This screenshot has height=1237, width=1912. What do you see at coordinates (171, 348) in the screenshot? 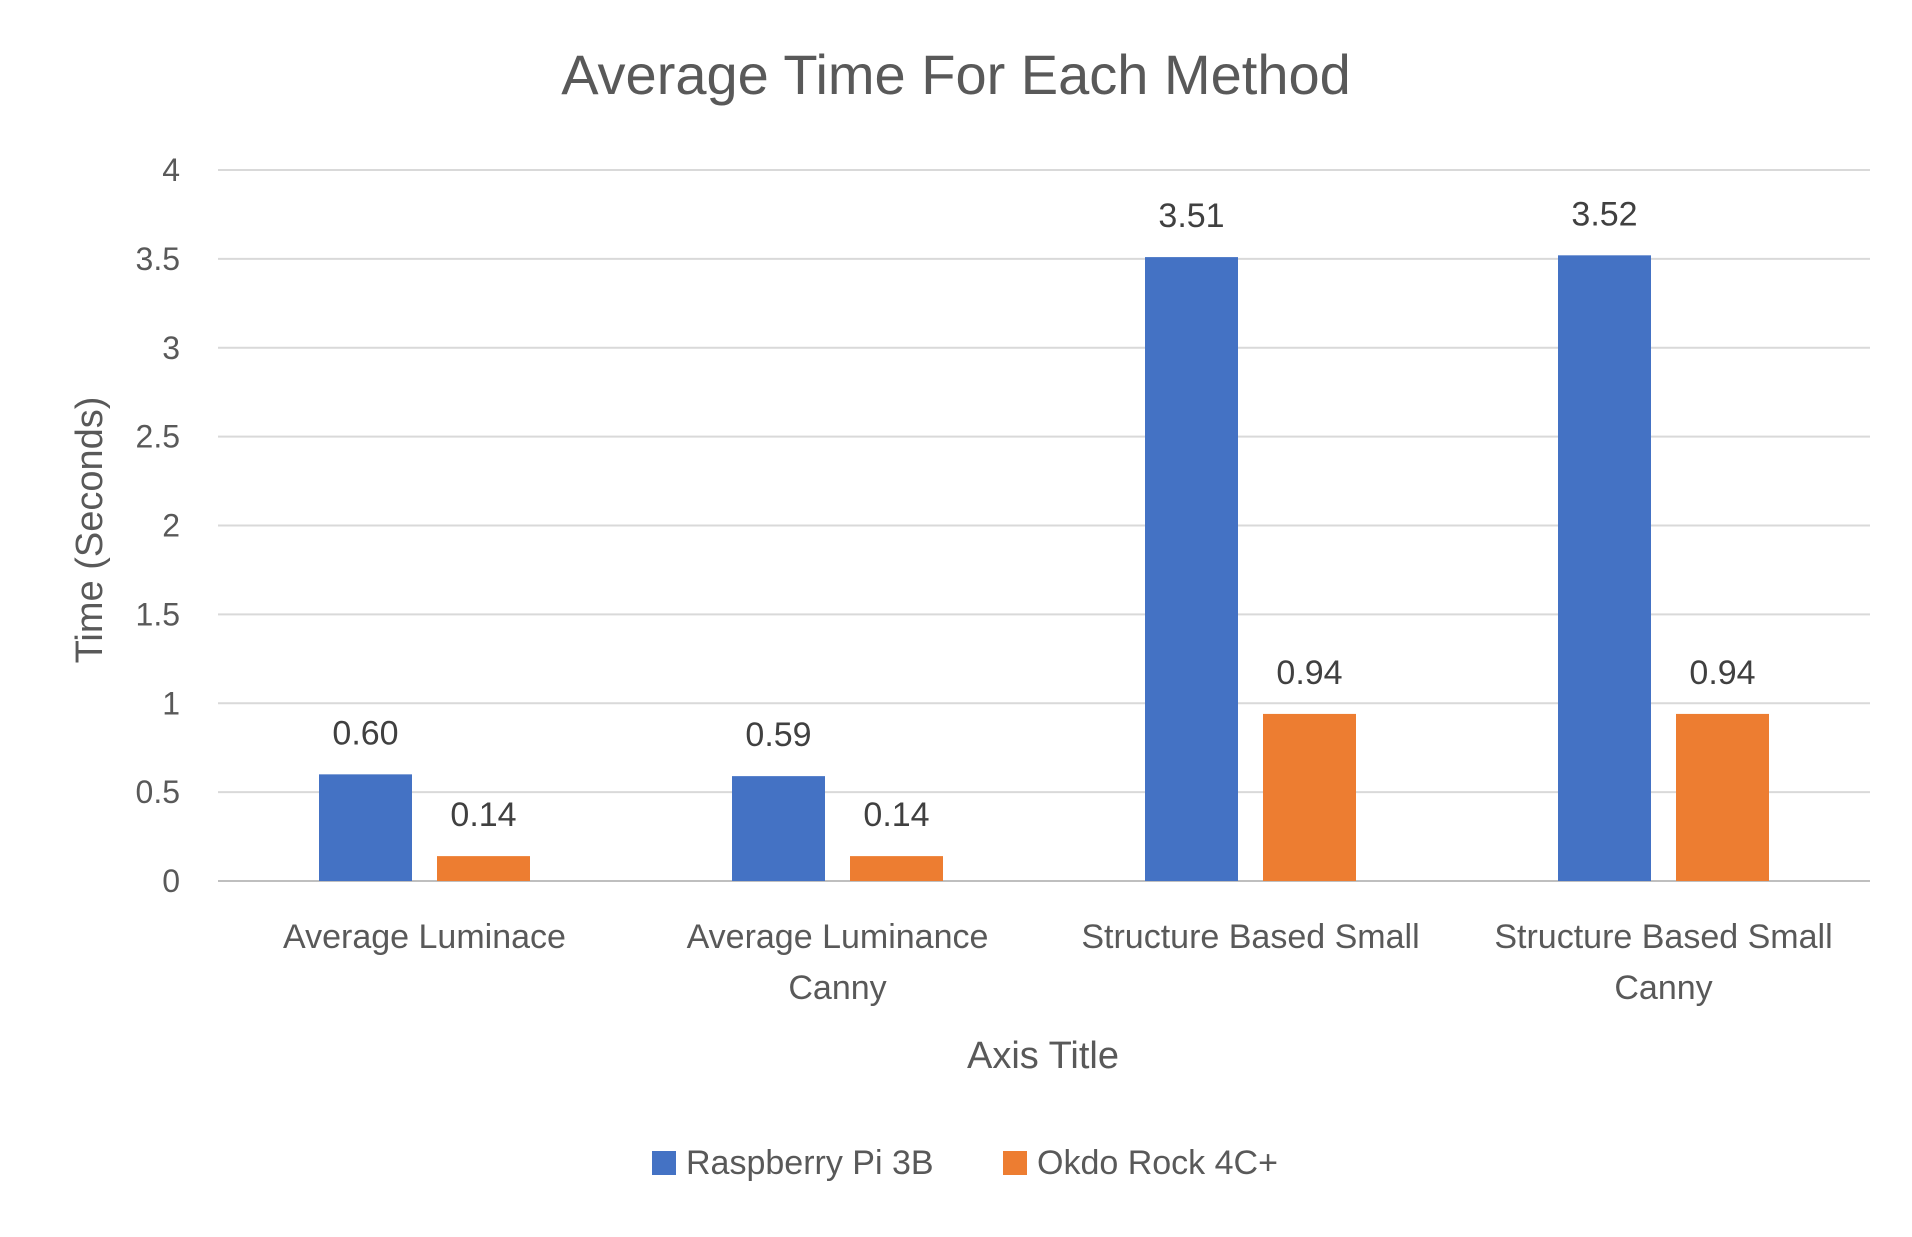
I see `y-tick-label: 3` at bounding box center [171, 348].